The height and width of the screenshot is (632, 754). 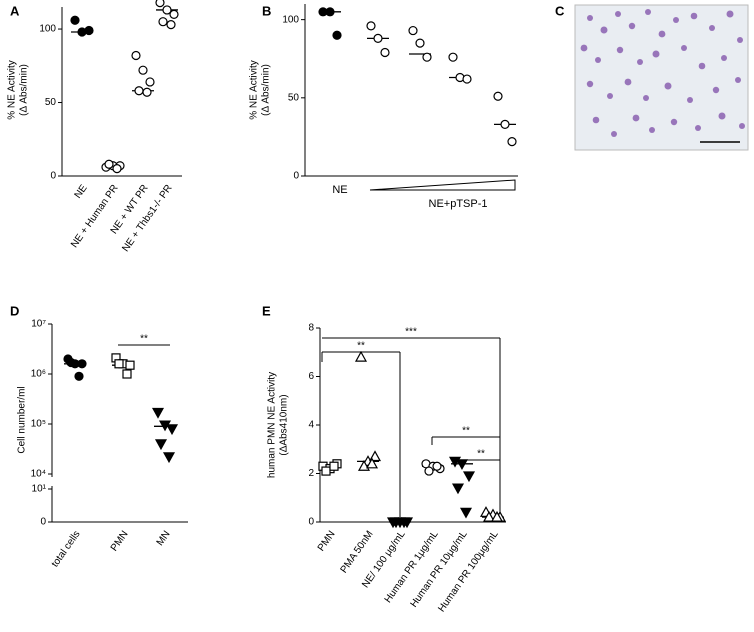 I want to click on range-label: NE+pTSP-1, so click(x=458, y=204).